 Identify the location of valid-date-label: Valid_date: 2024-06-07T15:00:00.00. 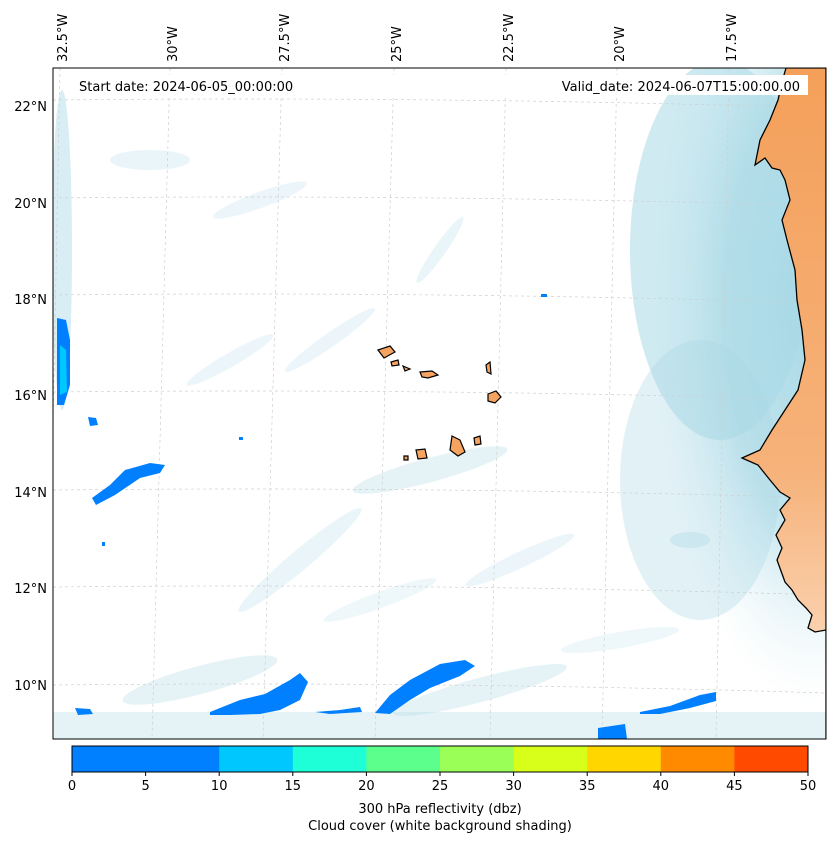
(681, 87).